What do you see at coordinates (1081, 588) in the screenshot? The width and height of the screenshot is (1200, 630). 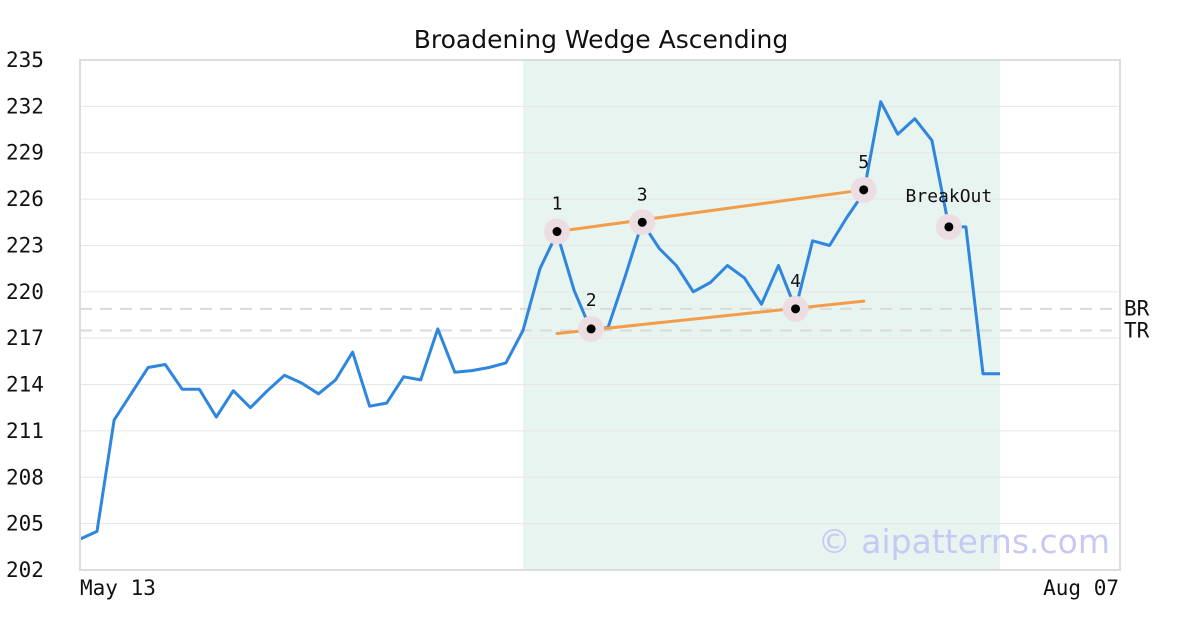 I see `x-end-label: Aug 07` at bounding box center [1081, 588].